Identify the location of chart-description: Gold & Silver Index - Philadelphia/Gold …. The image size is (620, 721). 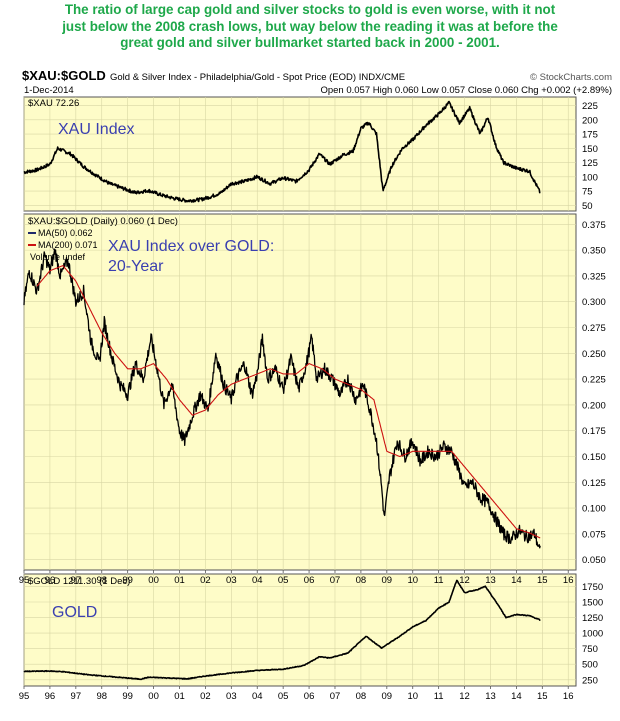
(257, 77).